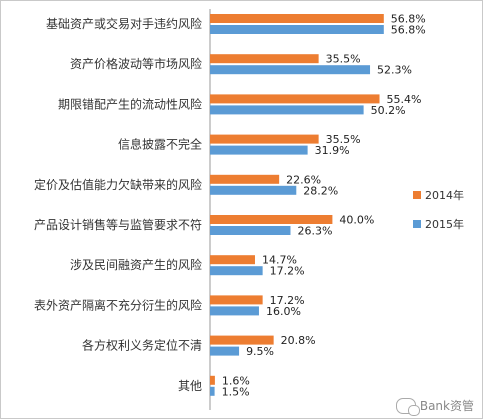 This screenshot has height=420, width=483. I want to click on category-label: 表外资产隔离不充分衍生的风险, so click(118, 304).